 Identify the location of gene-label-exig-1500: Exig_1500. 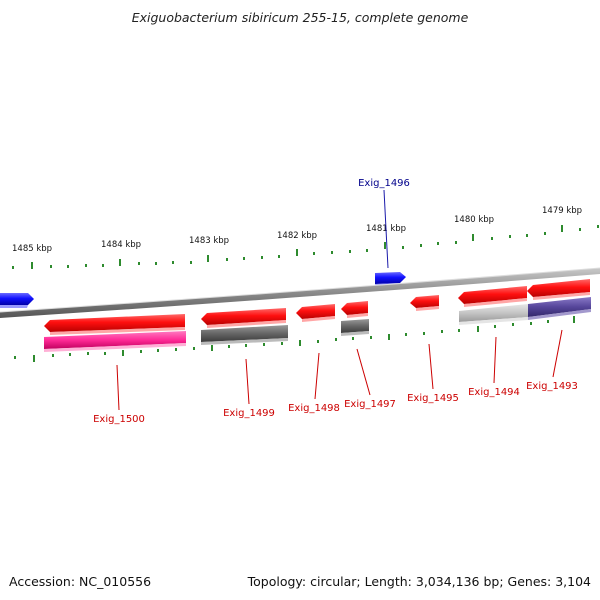
(119, 419).